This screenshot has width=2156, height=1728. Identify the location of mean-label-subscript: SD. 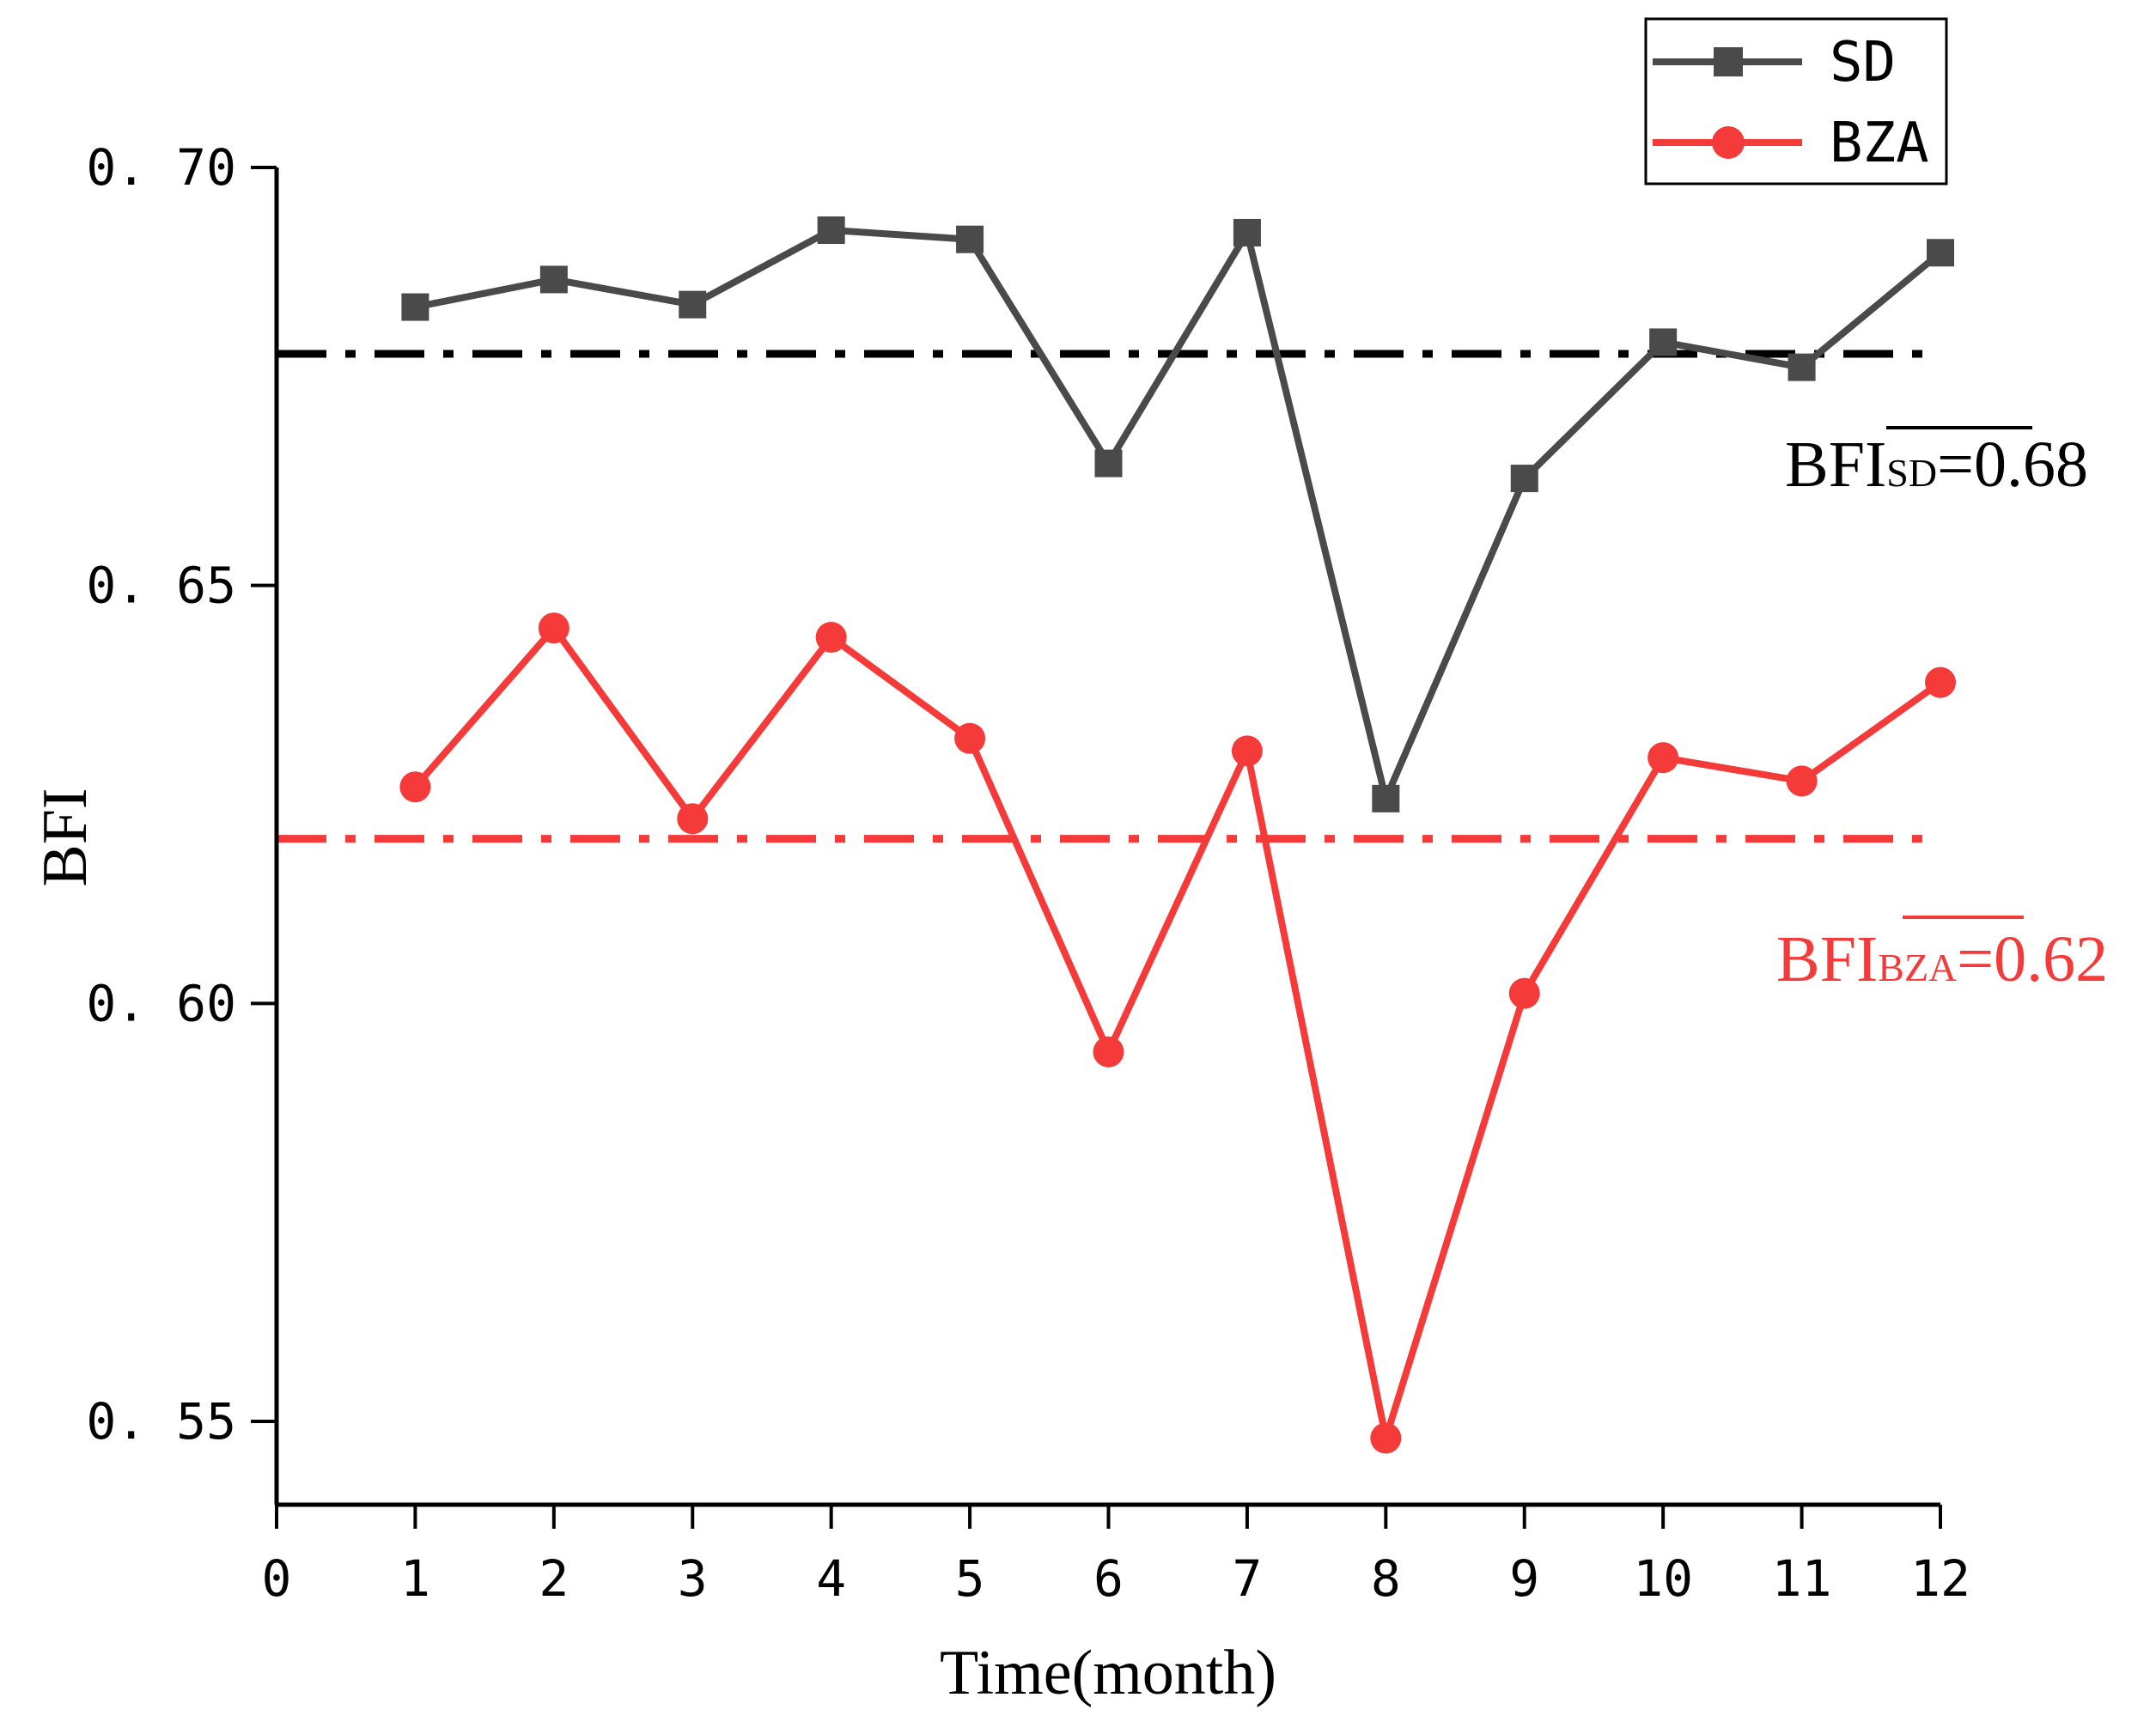
(1912, 473).